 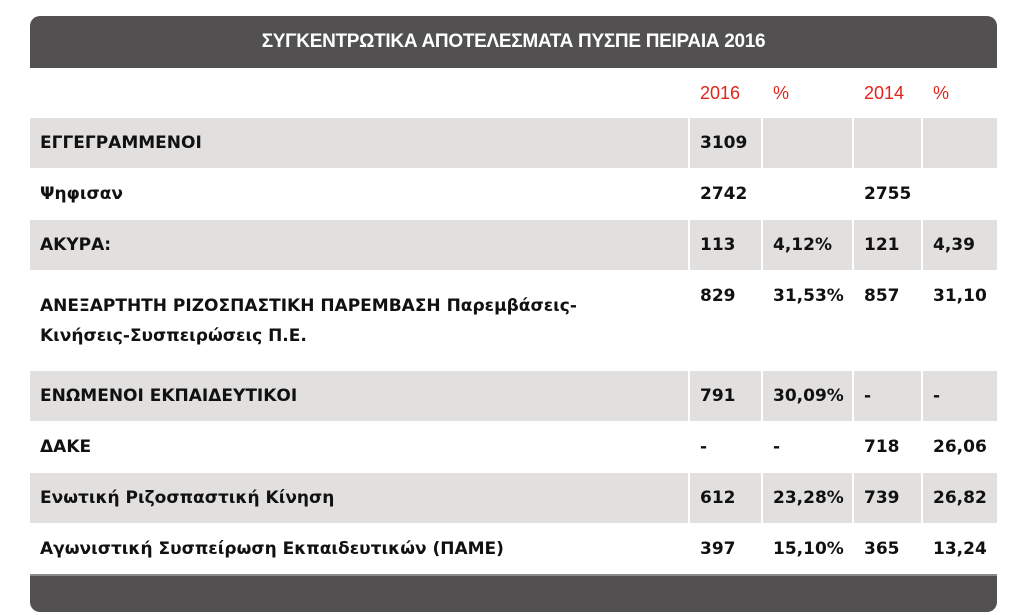 I want to click on votes-2014: 739, so click(x=887, y=498).